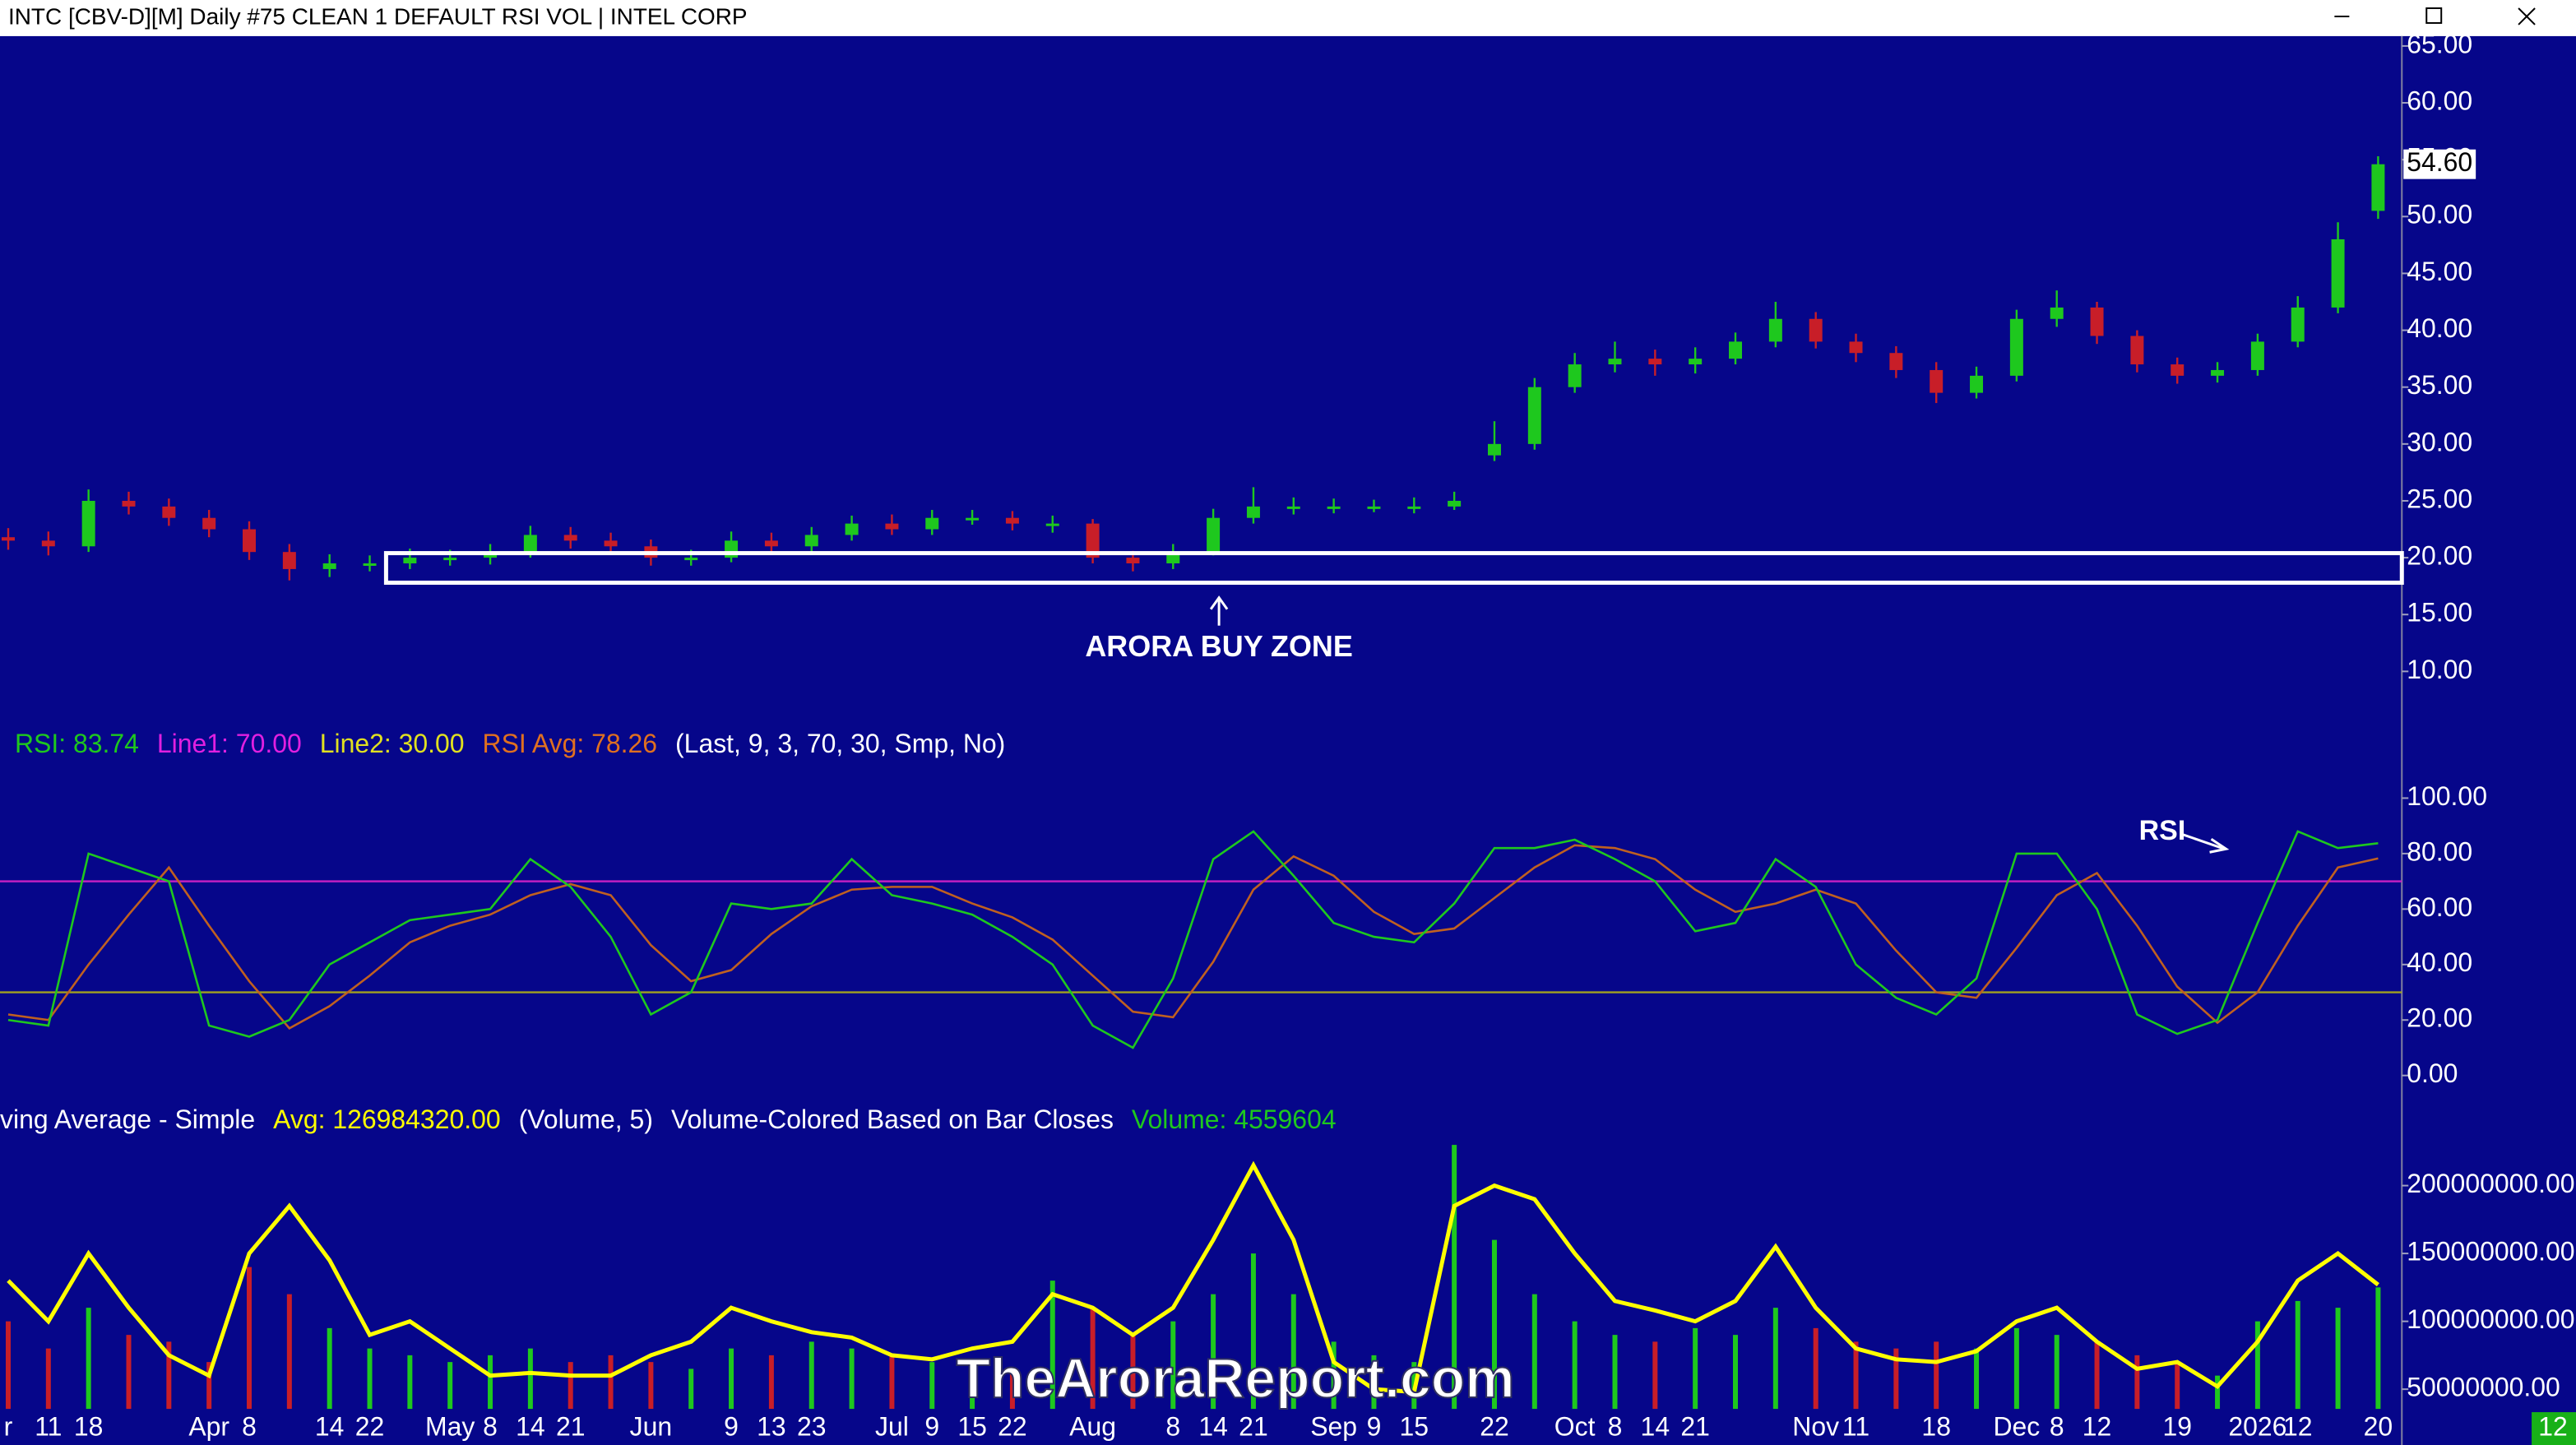 This screenshot has height=1445, width=2576. I want to click on y-tick-label: 35.00, so click(2439, 385).